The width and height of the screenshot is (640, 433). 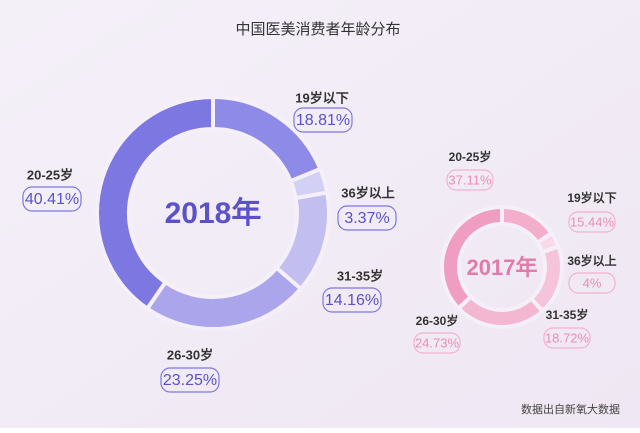 I want to click on value-label: 18.81%, so click(x=323, y=120).